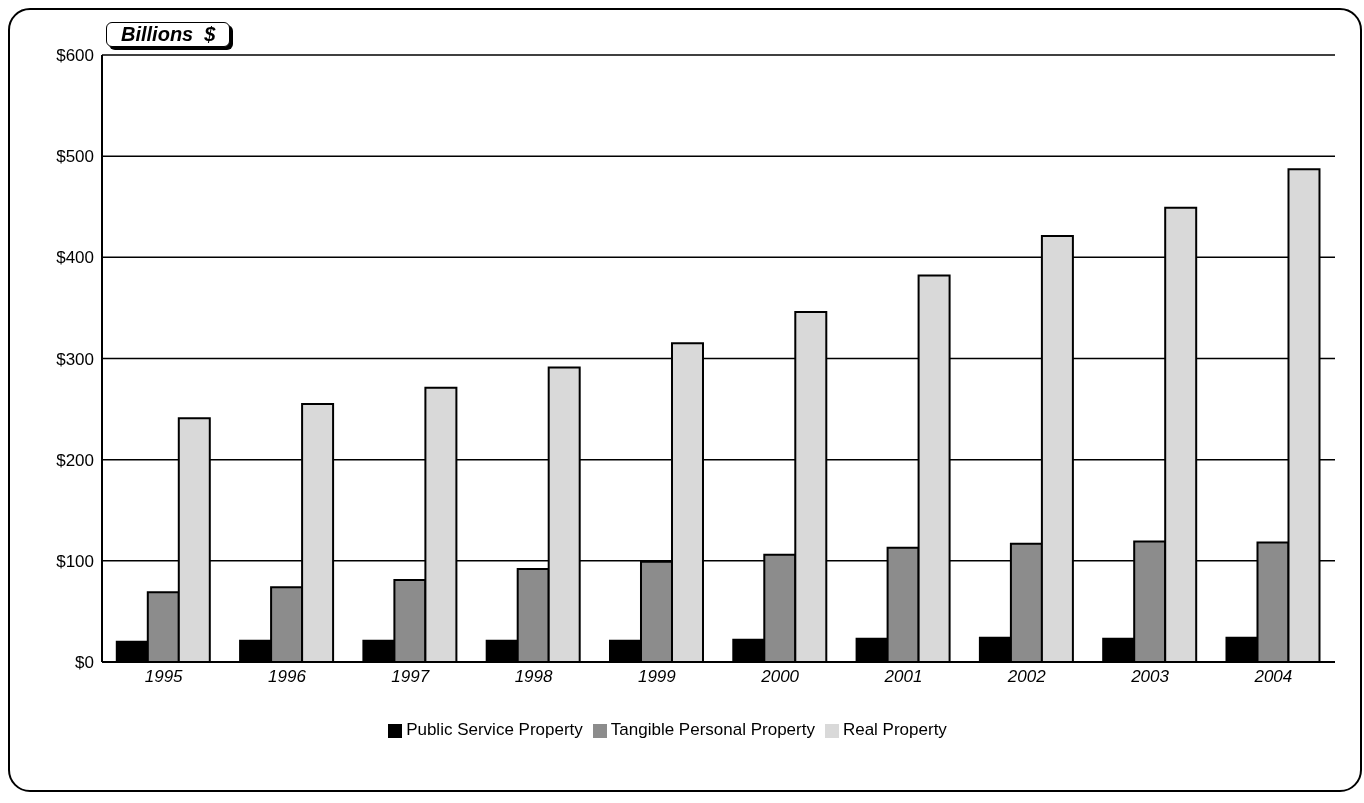  I want to click on x-tick-label: 1999, so click(657, 677).